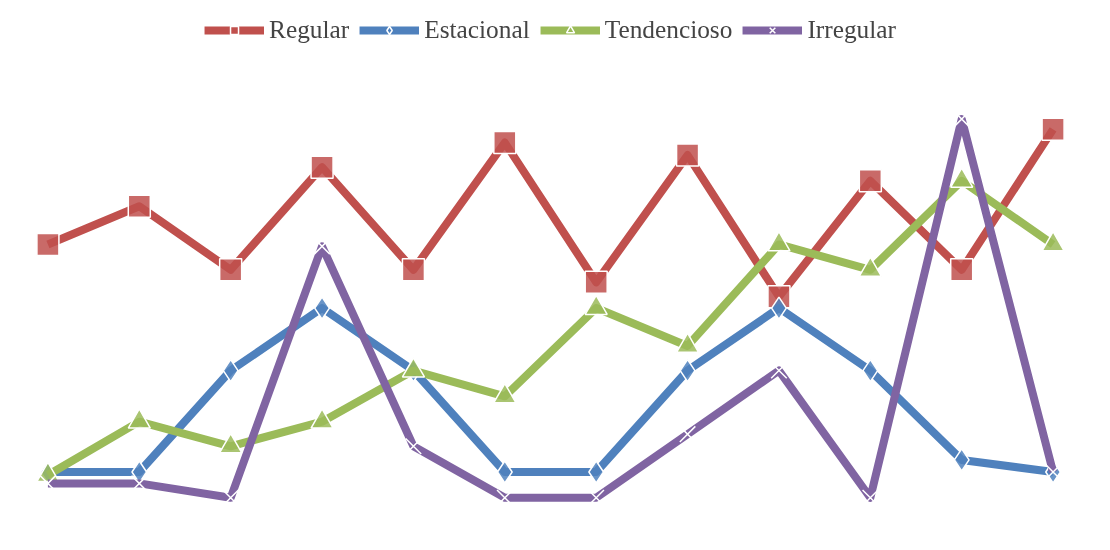  Describe the element at coordinates (309, 29) in the screenshot. I see `legend-label: Regular` at that location.